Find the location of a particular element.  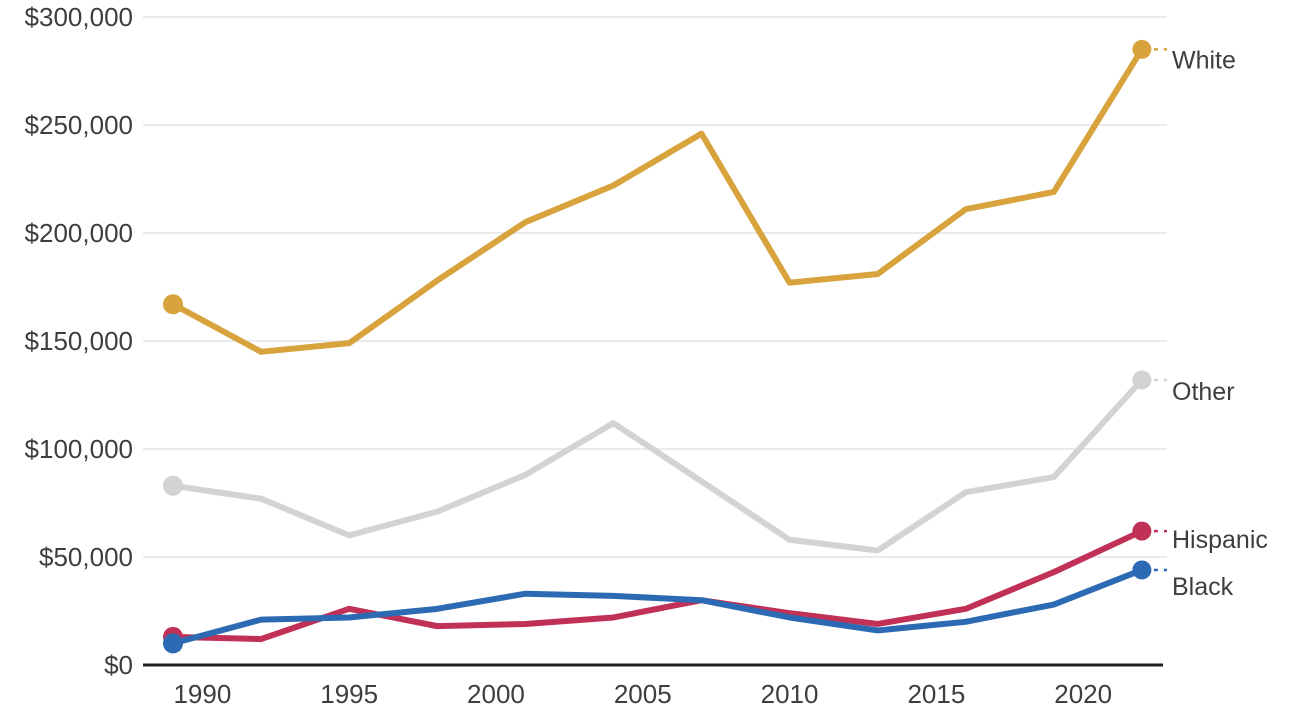

series-start-dot-white is located at coordinates (173, 304).